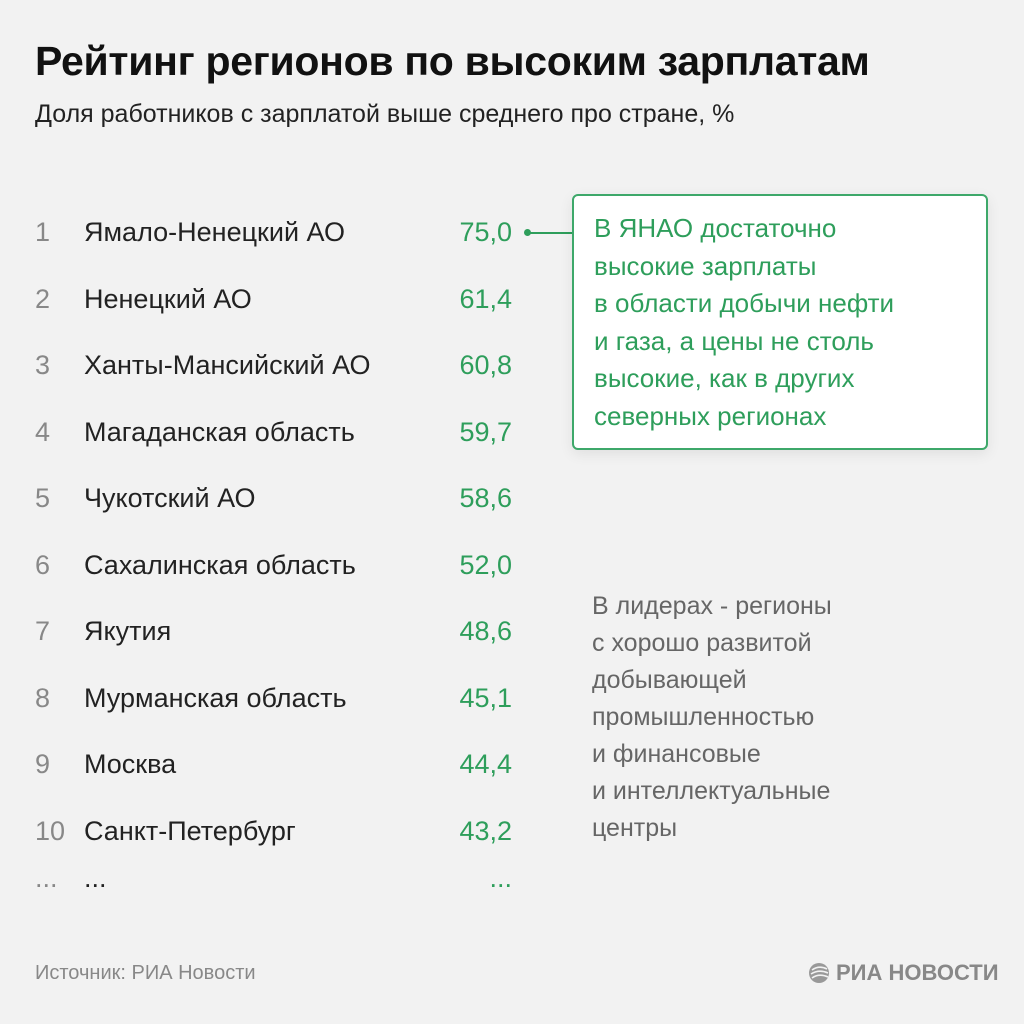 This screenshot has width=1024, height=1024. I want to click on rank-cell: 1, so click(43, 232).